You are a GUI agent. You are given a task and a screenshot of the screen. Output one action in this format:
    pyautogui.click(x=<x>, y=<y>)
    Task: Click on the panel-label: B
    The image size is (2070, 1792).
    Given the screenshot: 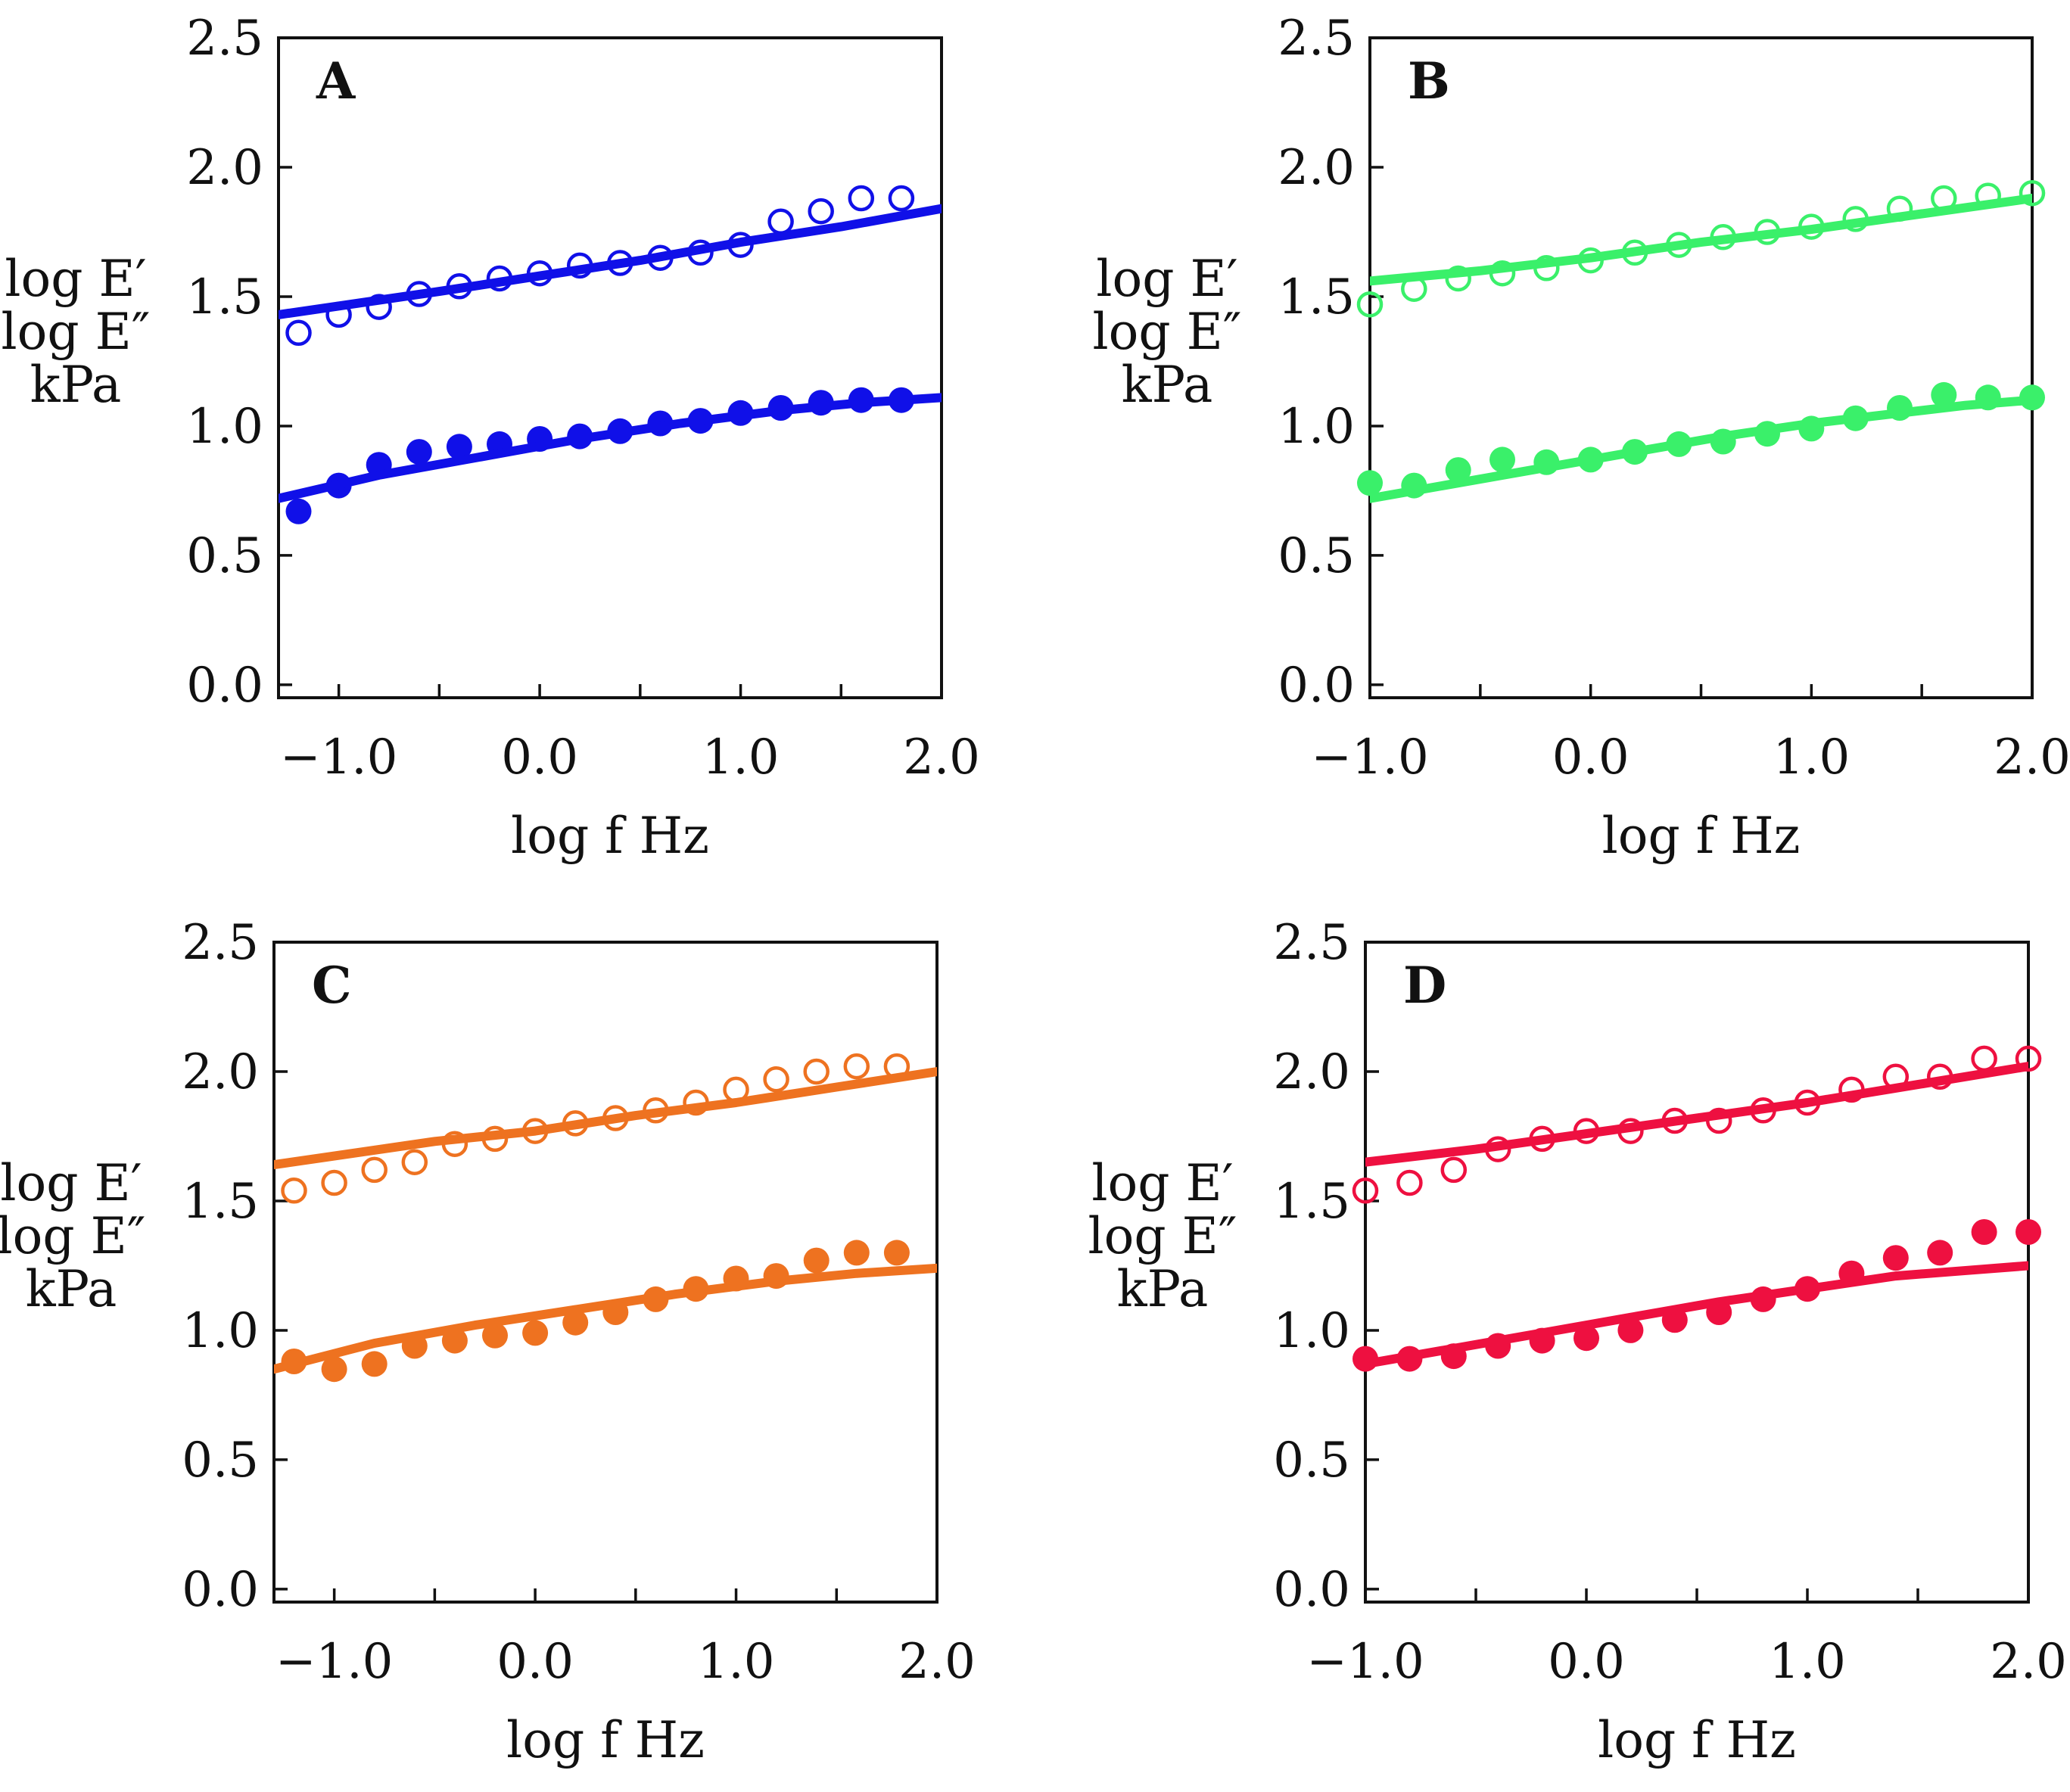 What is the action you would take?
    pyautogui.click(x=1429, y=80)
    